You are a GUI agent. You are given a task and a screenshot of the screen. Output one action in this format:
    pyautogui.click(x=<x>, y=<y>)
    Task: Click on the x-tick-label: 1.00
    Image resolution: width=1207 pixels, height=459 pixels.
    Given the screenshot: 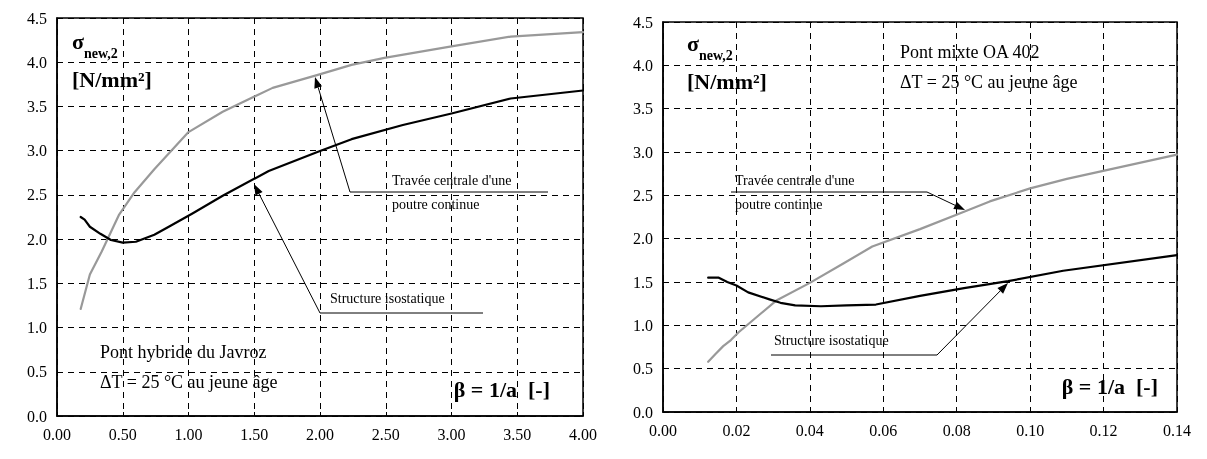 What is the action you would take?
    pyautogui.click(x=188, y=434)
    